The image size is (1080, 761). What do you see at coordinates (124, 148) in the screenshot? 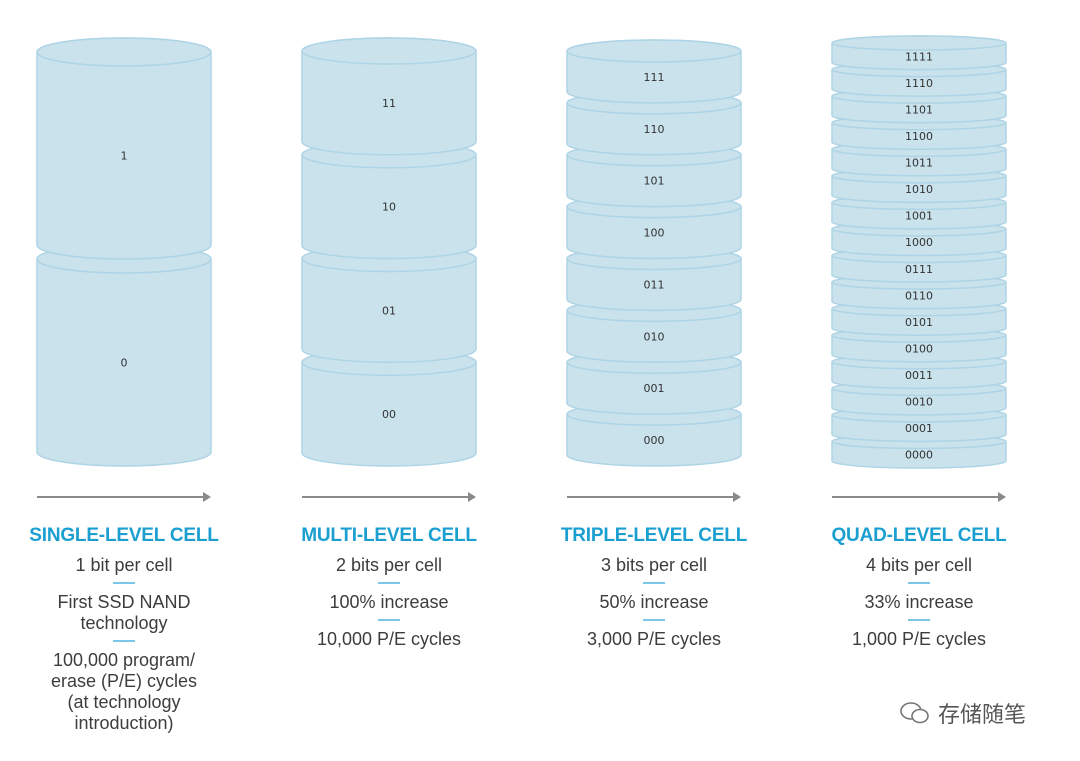
I see `cell-state-segment: 1` at bounding box center [124, 148].